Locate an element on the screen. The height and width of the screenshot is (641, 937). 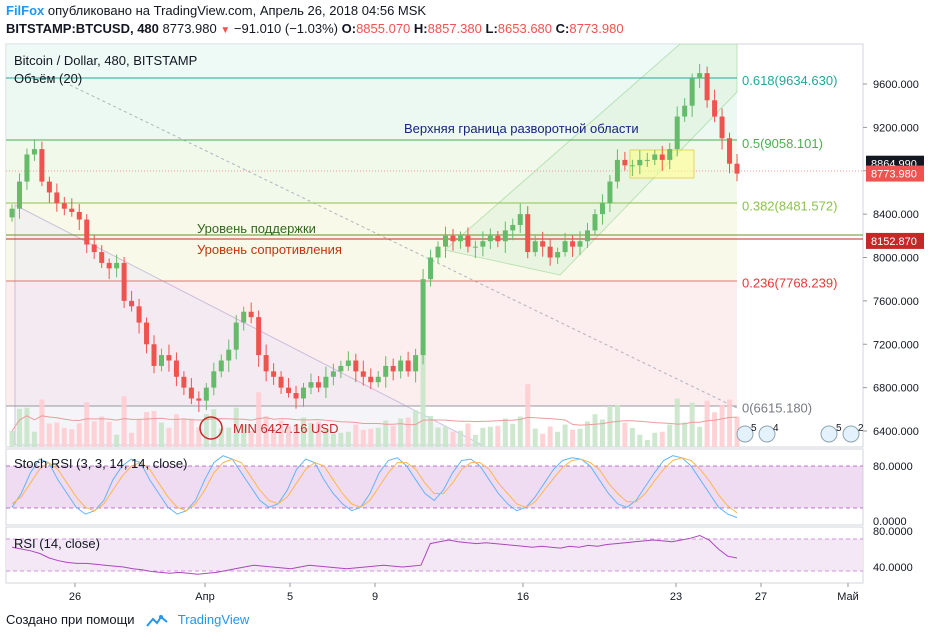
price-tick-label: 9200.000 is located at coordinates (896, 128).